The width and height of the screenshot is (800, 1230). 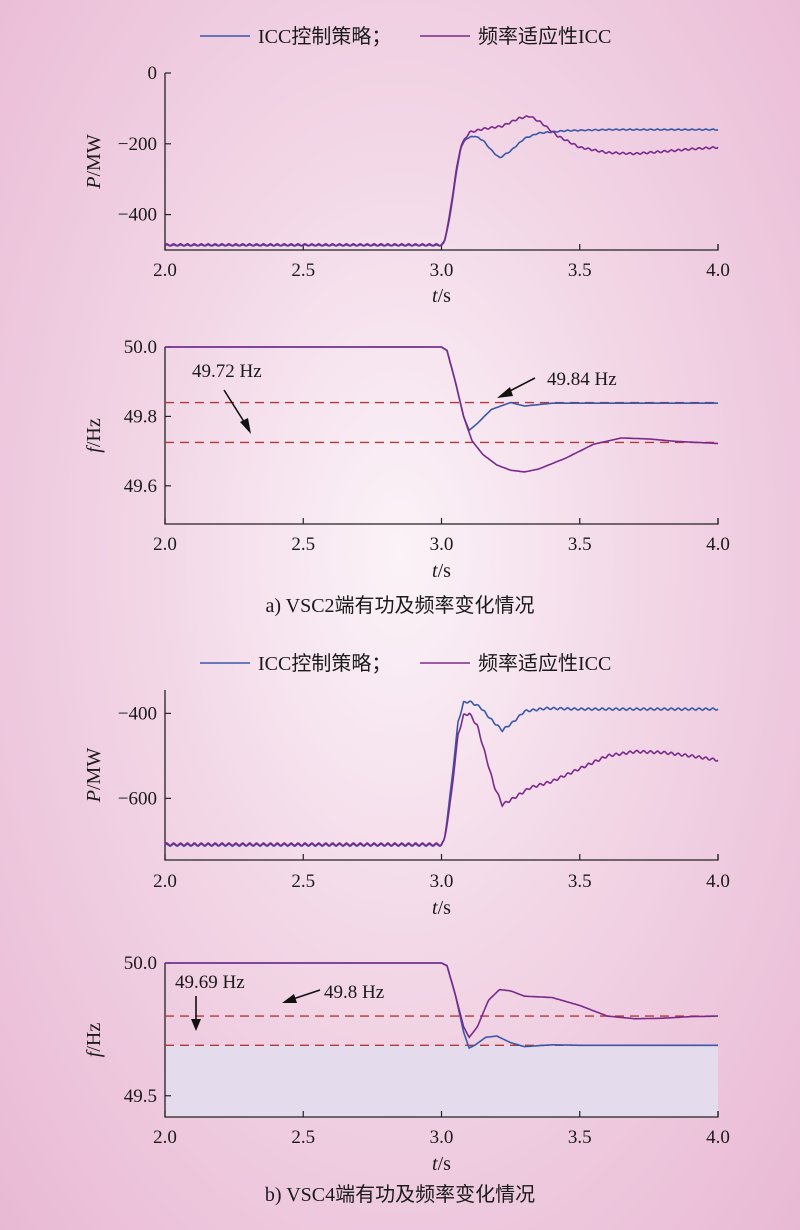 I want to click on annotations-b: 49.69 Hz 49.8 Hz, so click(x=279, y=1001).